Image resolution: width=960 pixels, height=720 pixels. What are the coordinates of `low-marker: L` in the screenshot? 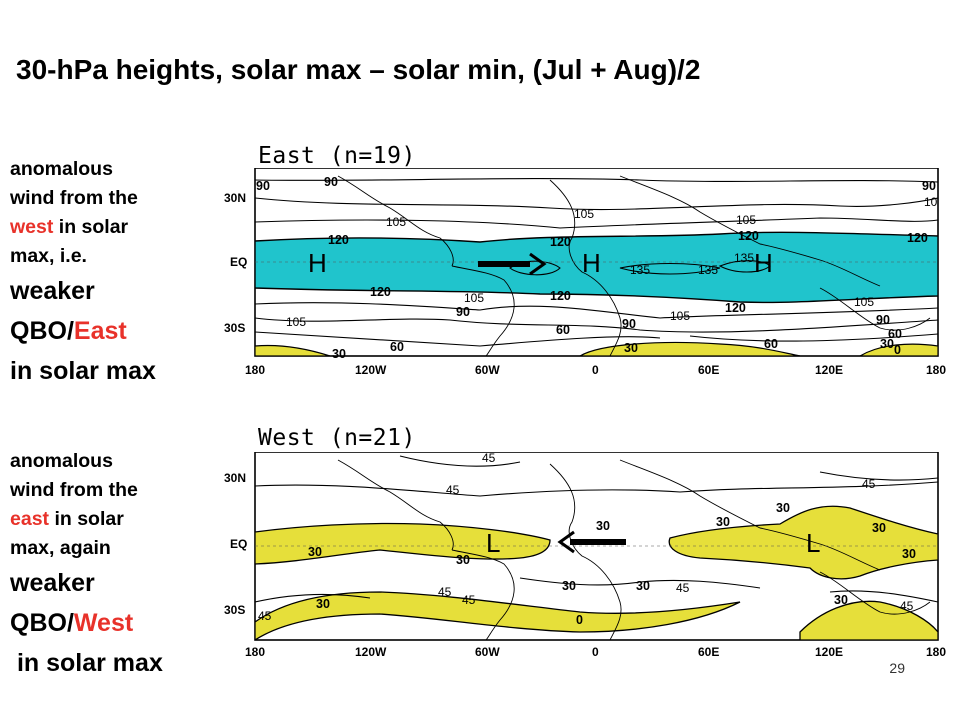 It's located at (493, 543).